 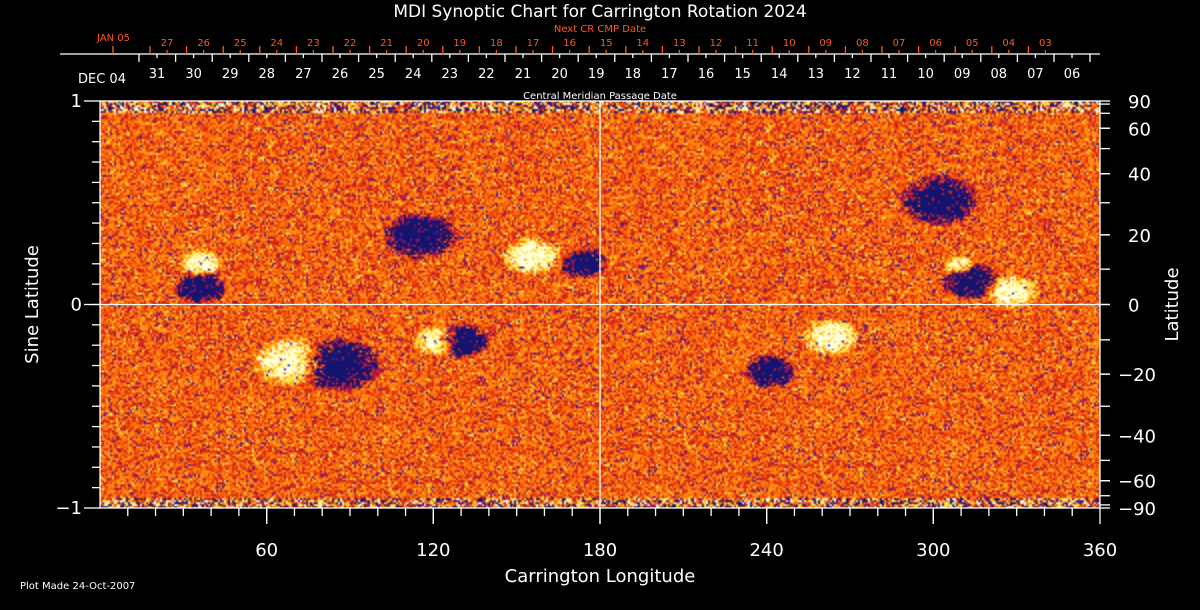 What do you see at coordinates (1137, 436) in the screenshot?
I see `lat-tick-label: −40` at bounding box center [1137, 436].